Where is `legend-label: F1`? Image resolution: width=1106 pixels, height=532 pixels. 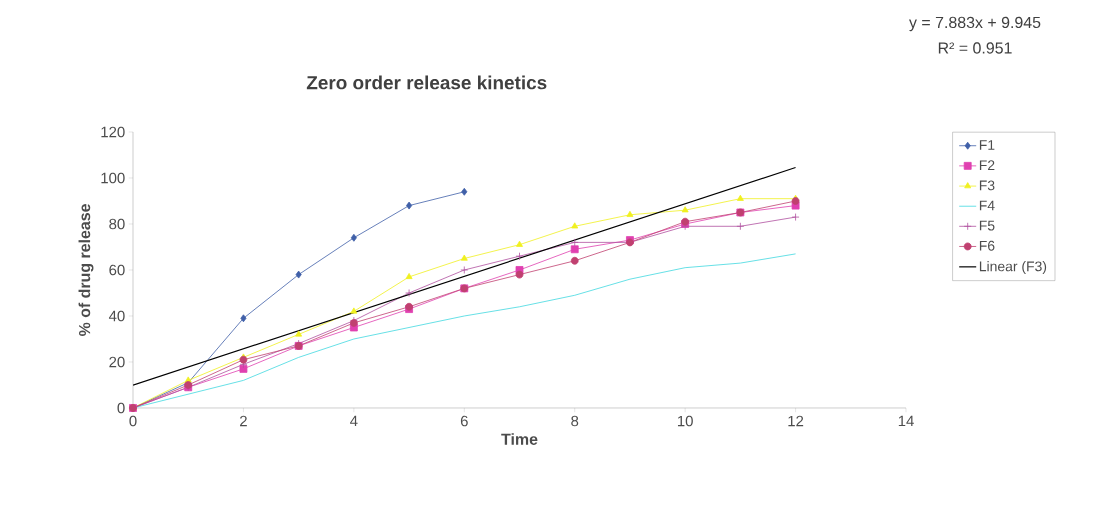 legend-label: F1 is located at coordinates (987, 145).